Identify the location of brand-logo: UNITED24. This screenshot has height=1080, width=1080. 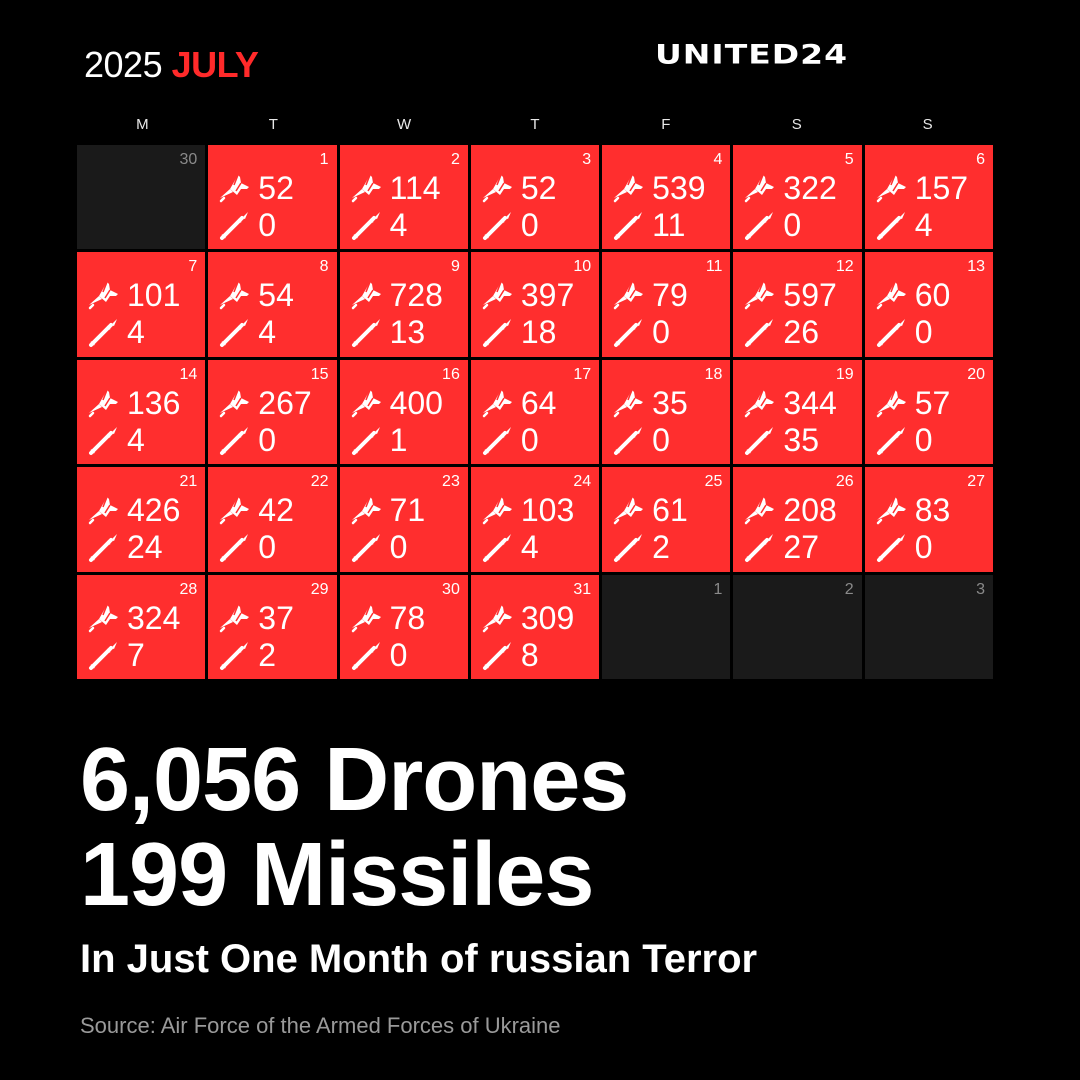
(752, 54).